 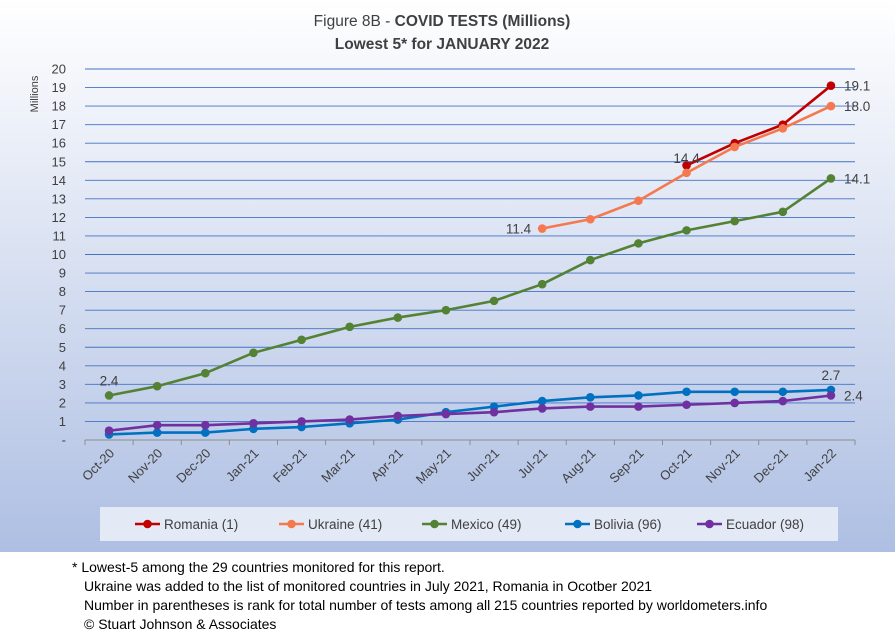 I want to click on data-label: 14.1, so click(x=857, y=178).